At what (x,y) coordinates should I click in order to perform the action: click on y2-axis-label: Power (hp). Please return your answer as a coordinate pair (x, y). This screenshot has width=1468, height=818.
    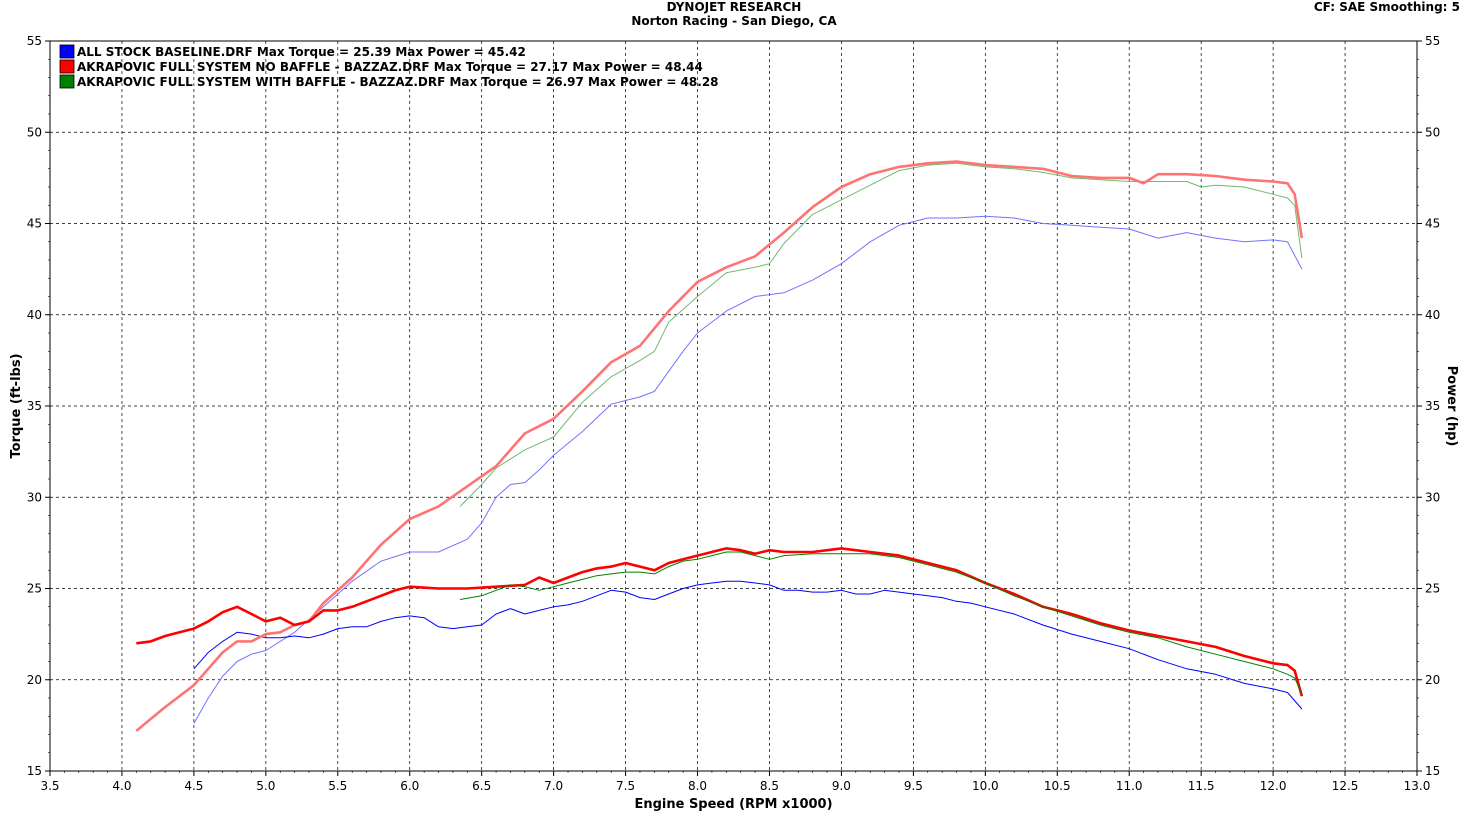
    Looking at the image, I should click on (1451, 406).